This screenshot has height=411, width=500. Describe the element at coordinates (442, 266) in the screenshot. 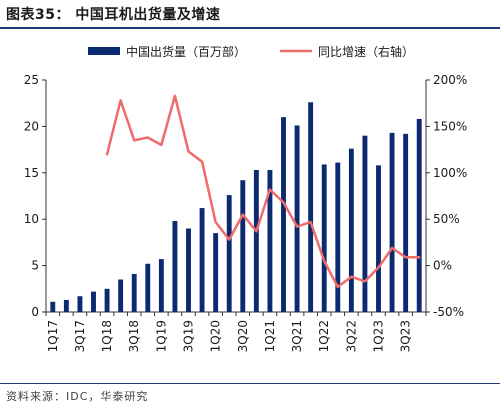

I see `y-right-tick-label: 0%` at that location.